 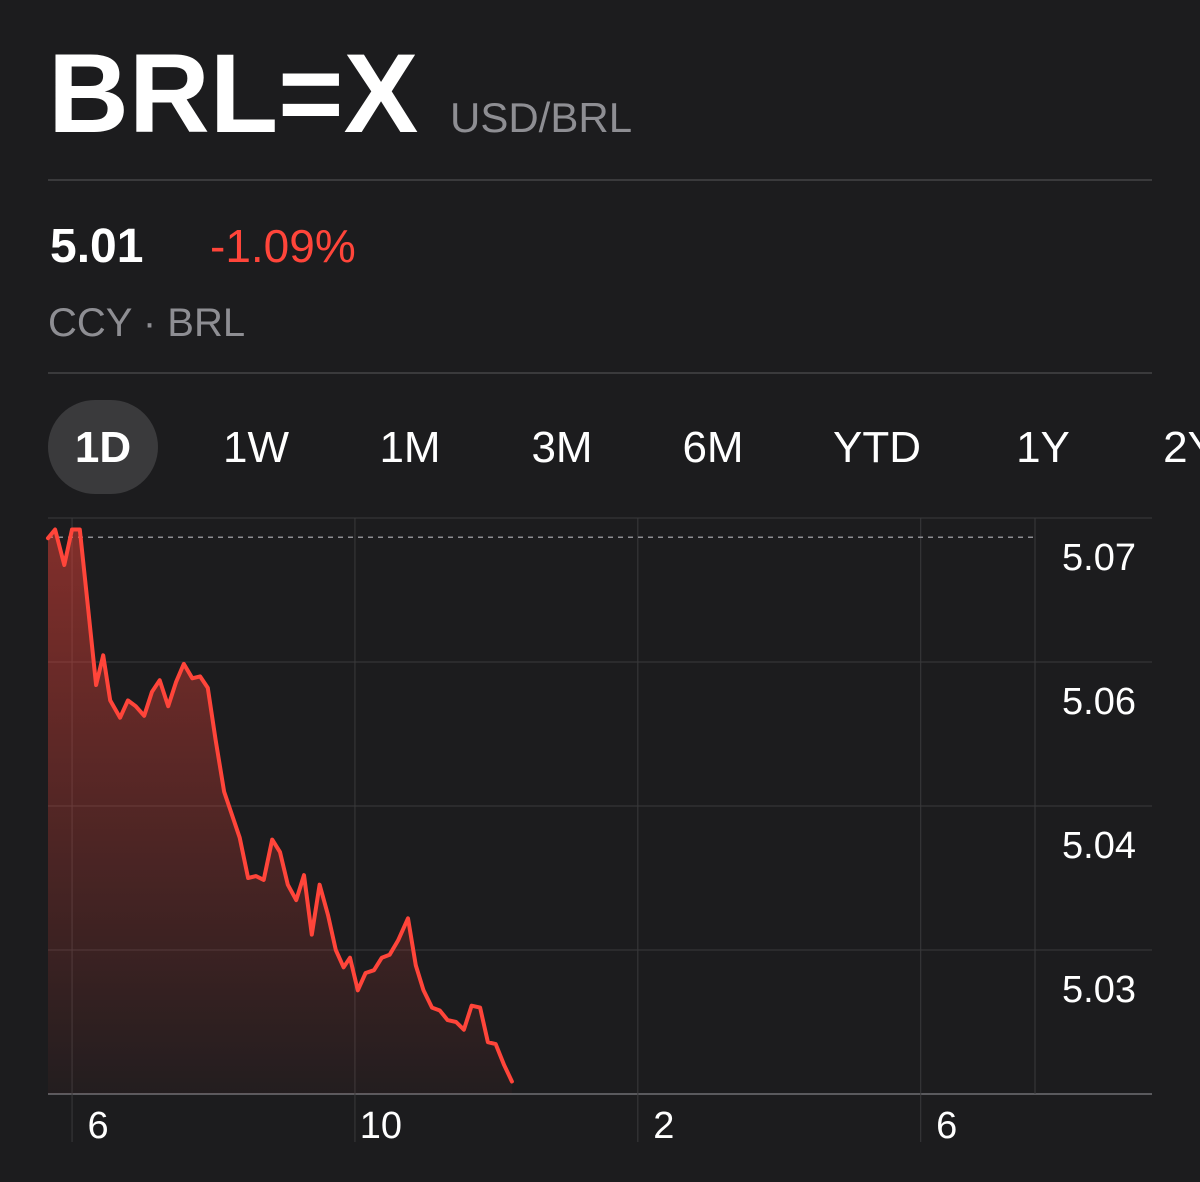 I want to click on range-tab: 6M, so click(x=712, y=447).